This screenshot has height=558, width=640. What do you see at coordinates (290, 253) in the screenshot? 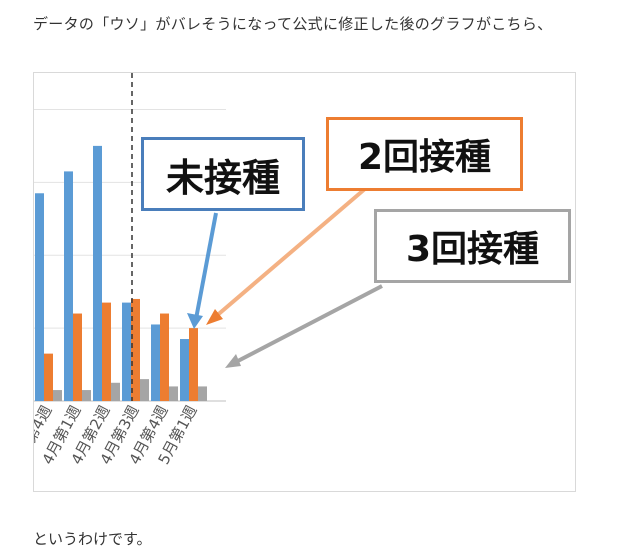
I see `arrow-dose2` at bounding box center [290, 253].